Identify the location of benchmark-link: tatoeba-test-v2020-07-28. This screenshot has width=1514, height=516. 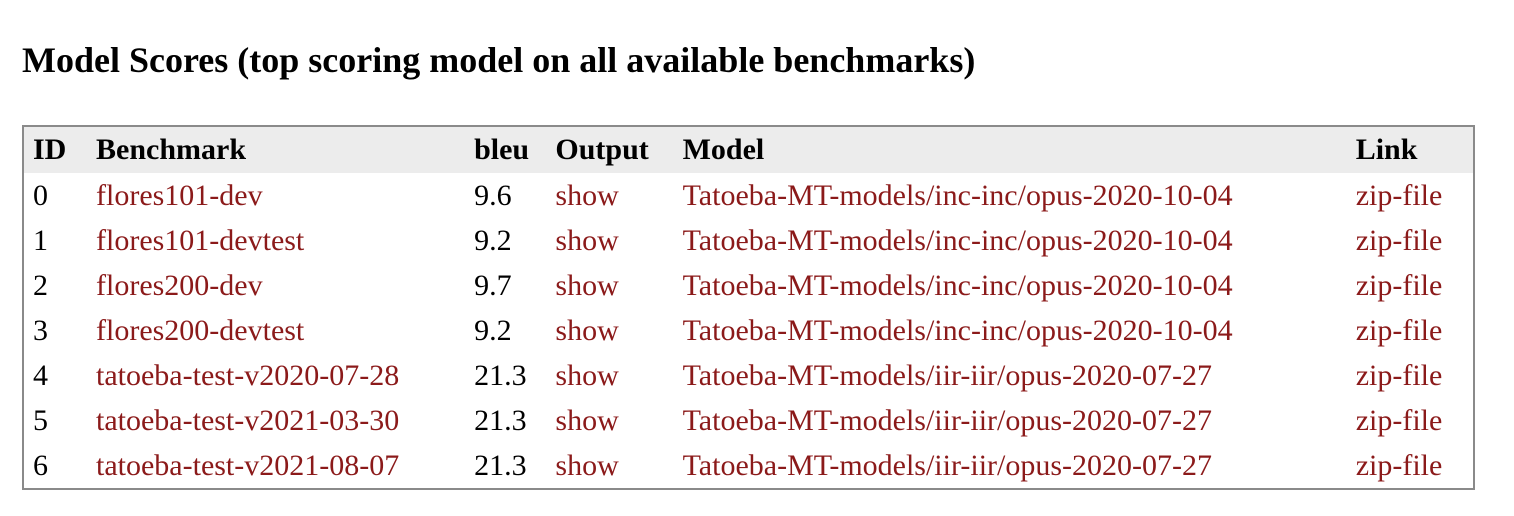
(248, 375).